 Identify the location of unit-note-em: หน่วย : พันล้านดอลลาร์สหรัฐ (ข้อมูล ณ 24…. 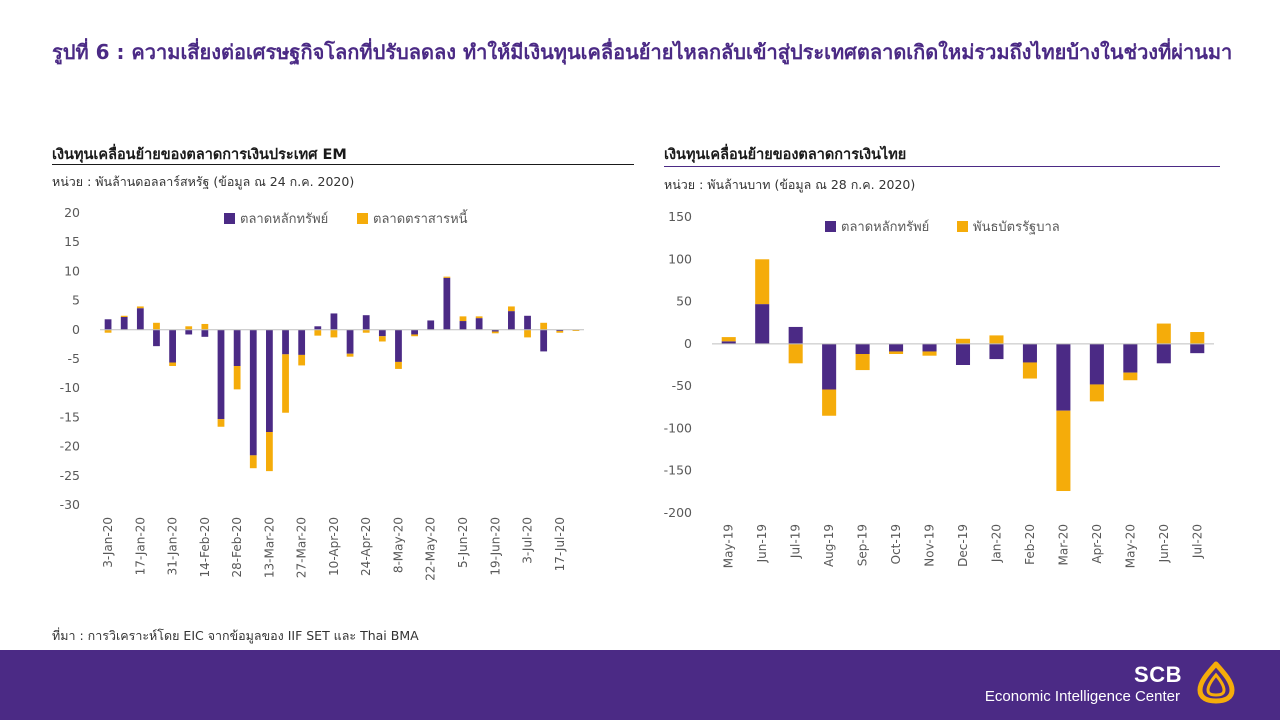
(203, 181).